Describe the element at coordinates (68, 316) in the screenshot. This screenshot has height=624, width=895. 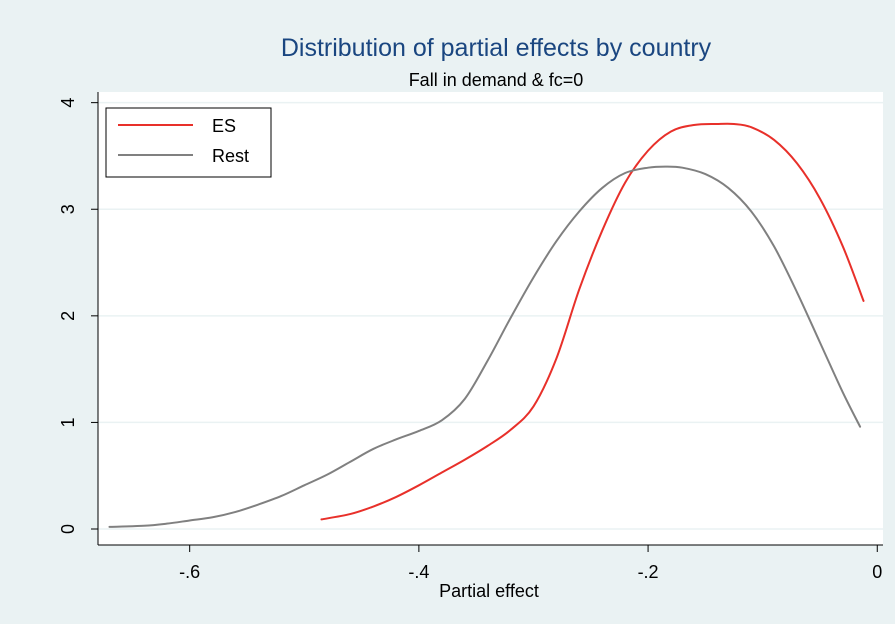
I see `y-tick-label: 2` at that location.